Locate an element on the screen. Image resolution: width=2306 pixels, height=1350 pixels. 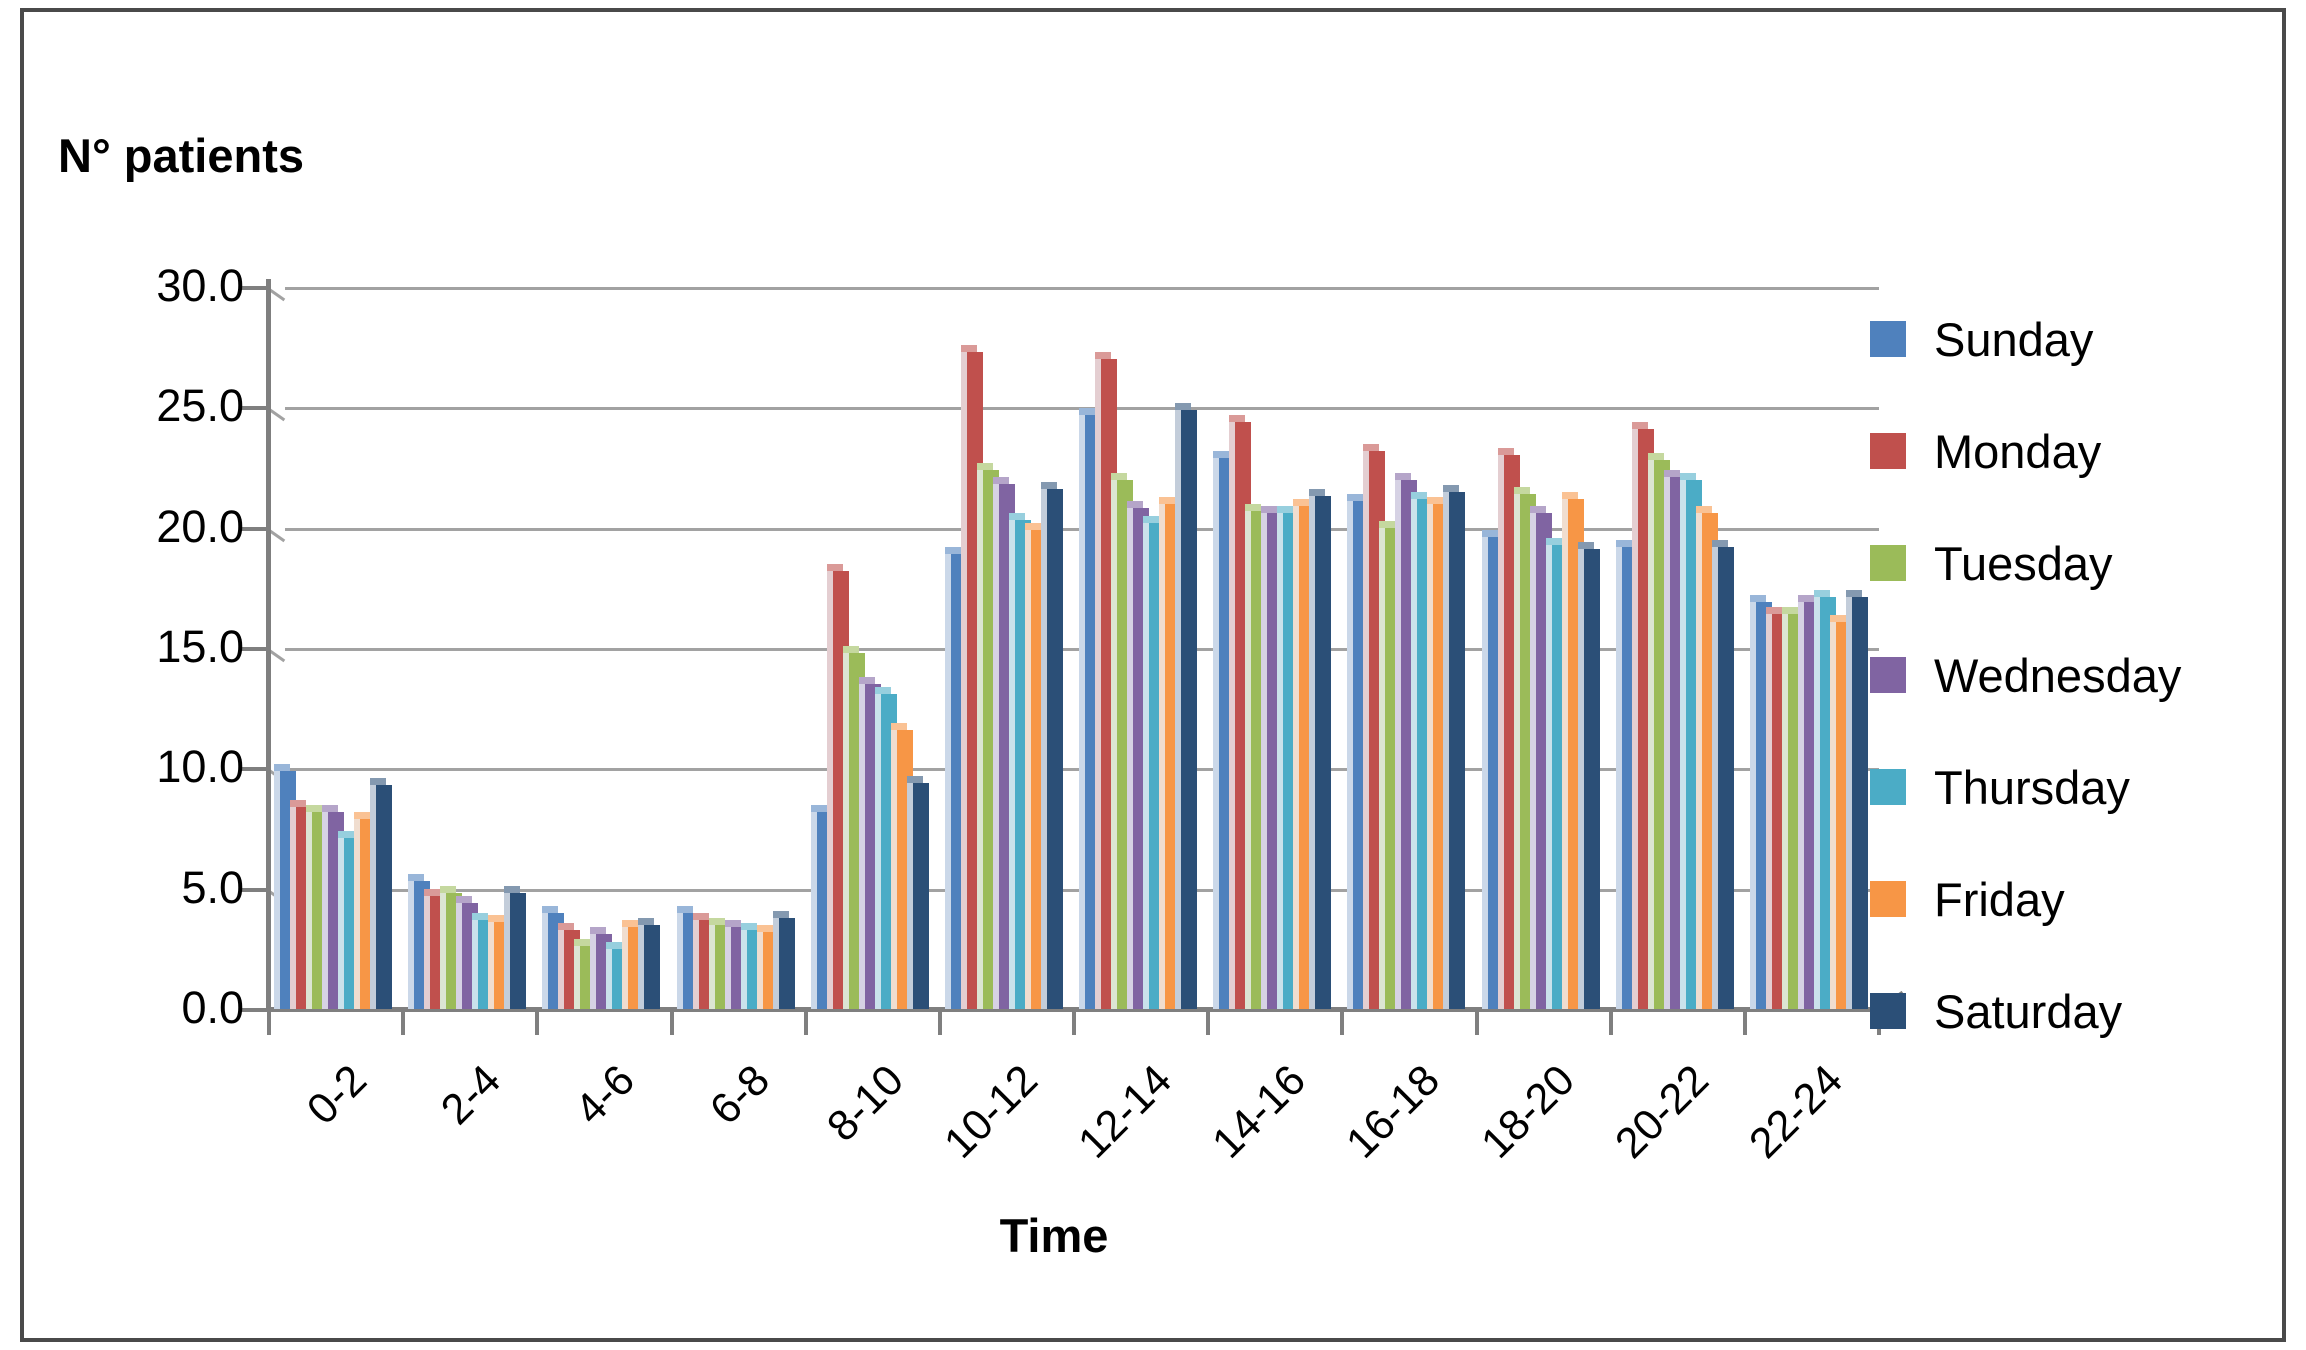
y-tick-label: 15.0 is located at coordinates (200, 646).